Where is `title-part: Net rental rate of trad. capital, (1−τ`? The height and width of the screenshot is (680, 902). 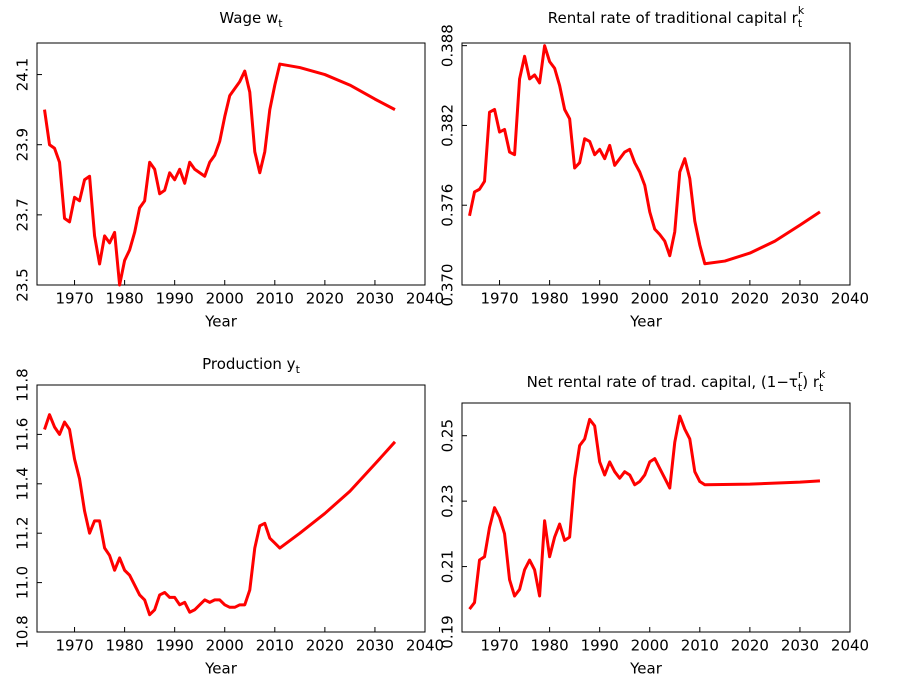
title-part: Net rental rate of trad. capital, (1−τ is located at coordinates (662, 382).